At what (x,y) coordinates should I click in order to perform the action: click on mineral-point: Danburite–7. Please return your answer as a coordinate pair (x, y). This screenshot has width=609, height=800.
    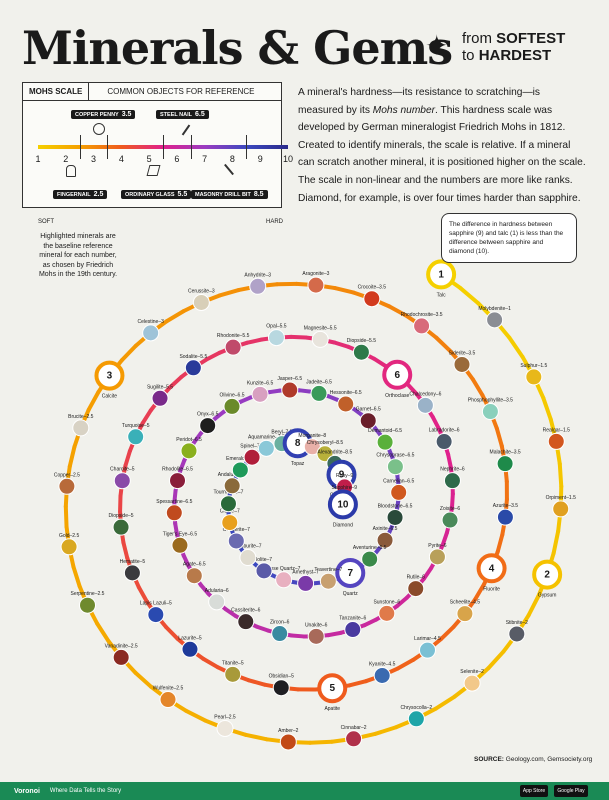
    Looking at the image, I should click on (248, 555).